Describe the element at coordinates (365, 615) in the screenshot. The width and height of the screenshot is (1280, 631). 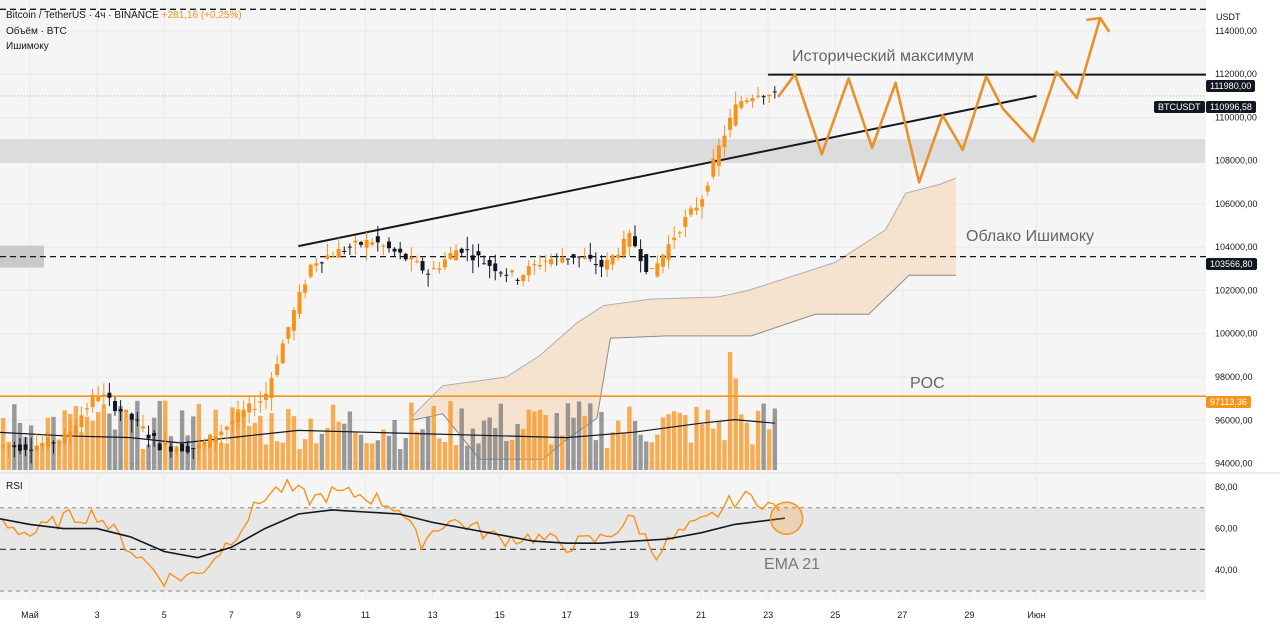
I see `time-tick: 11` at that location.